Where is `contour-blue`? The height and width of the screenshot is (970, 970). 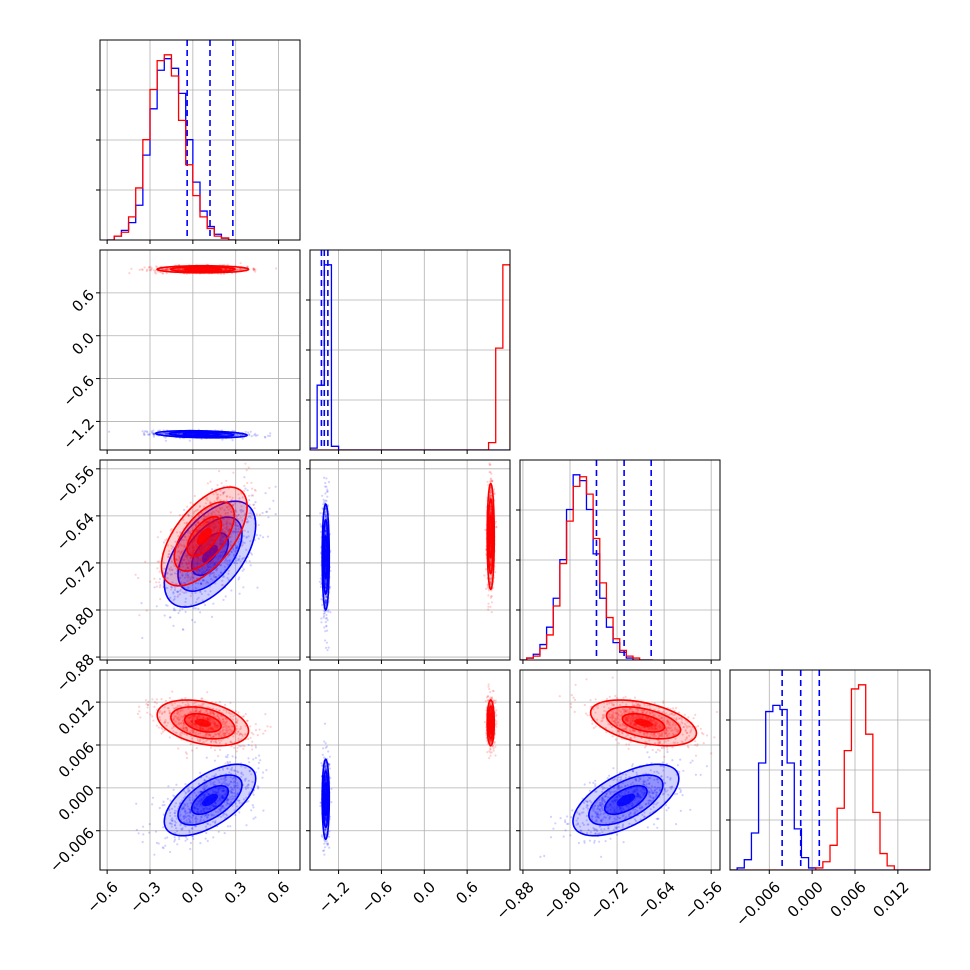
contour-blue is located at coordinates (210, 554).